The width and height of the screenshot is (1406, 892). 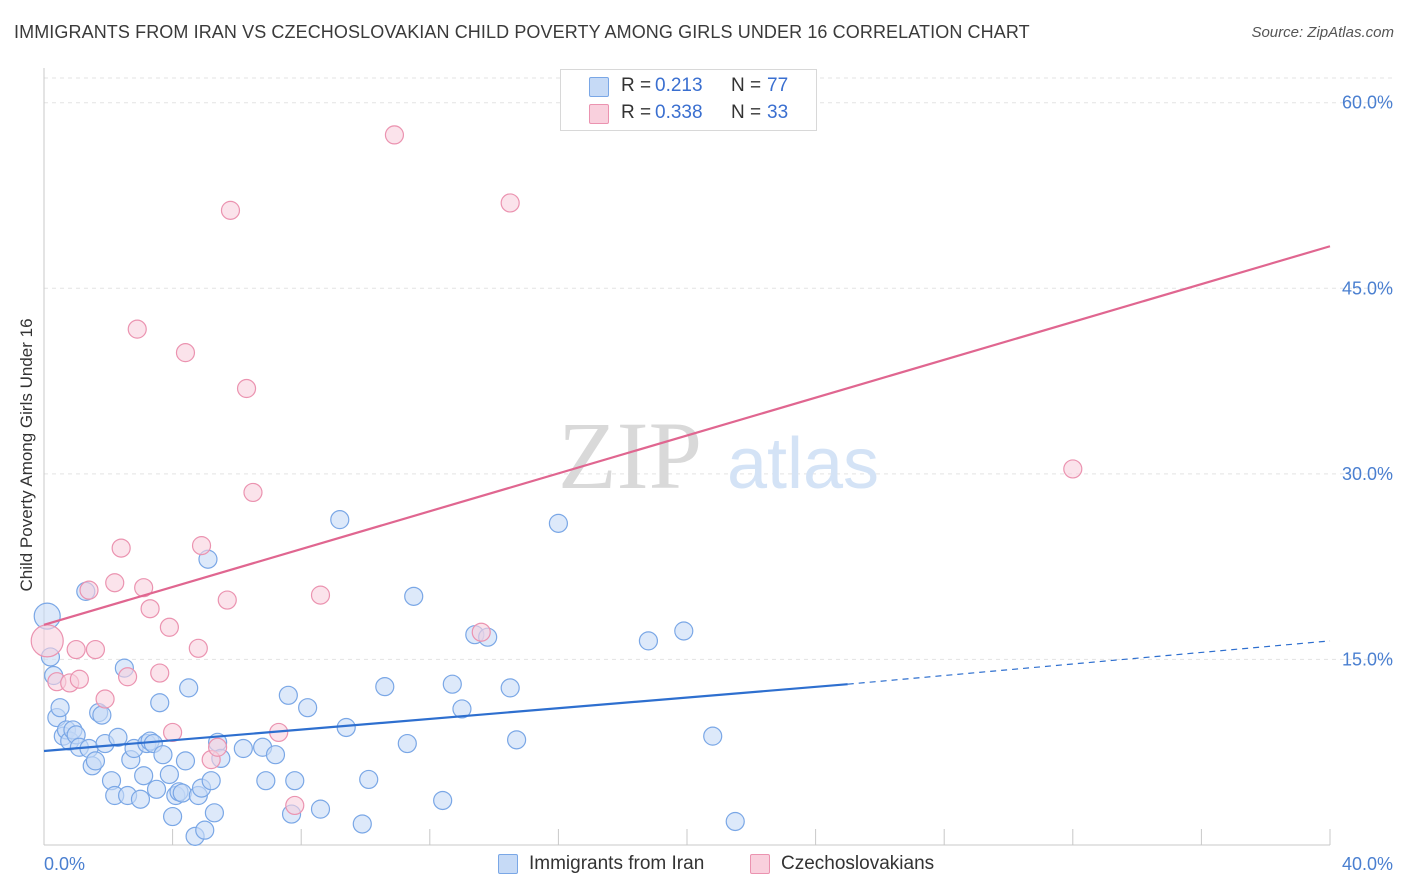 I want to click on watermark-zip: ZIP, so click(x=630, y=455).